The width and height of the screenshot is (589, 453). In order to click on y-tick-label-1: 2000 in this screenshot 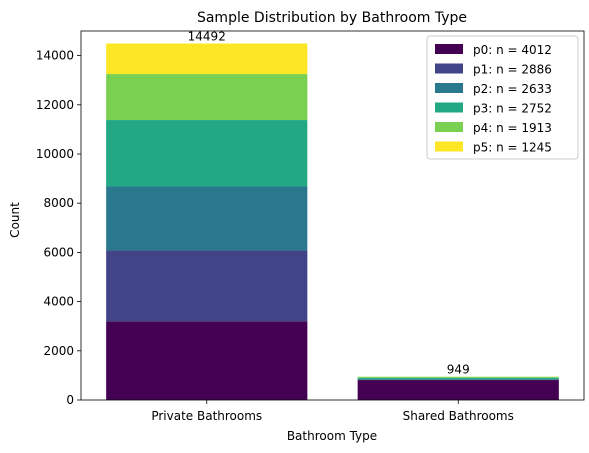, I will do `click(58, 351)`.